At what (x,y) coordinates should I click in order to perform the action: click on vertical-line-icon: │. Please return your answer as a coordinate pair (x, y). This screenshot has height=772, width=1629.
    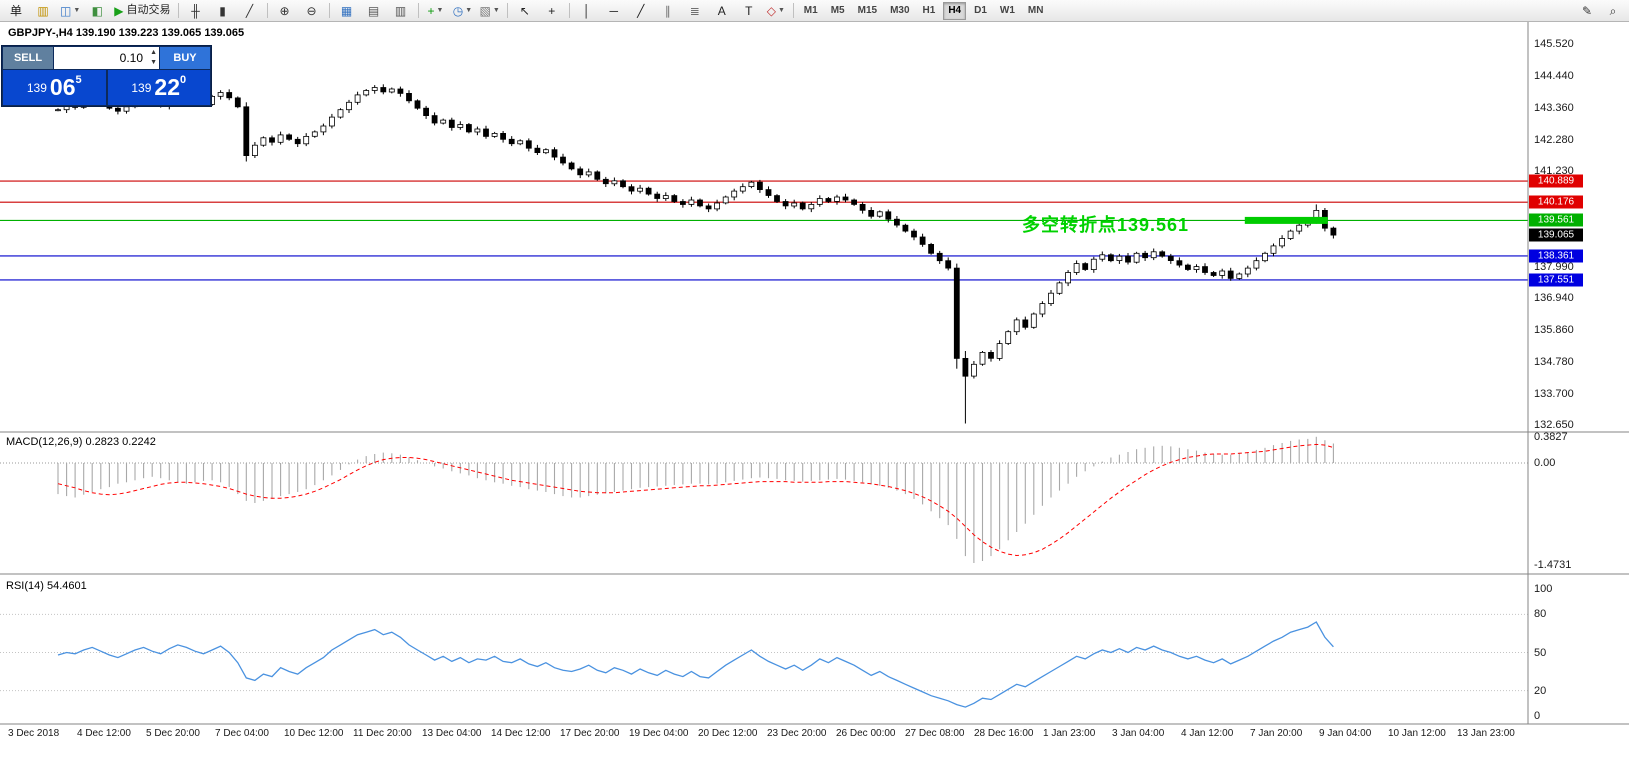
    Looking at the image, I should click on (587, 10).